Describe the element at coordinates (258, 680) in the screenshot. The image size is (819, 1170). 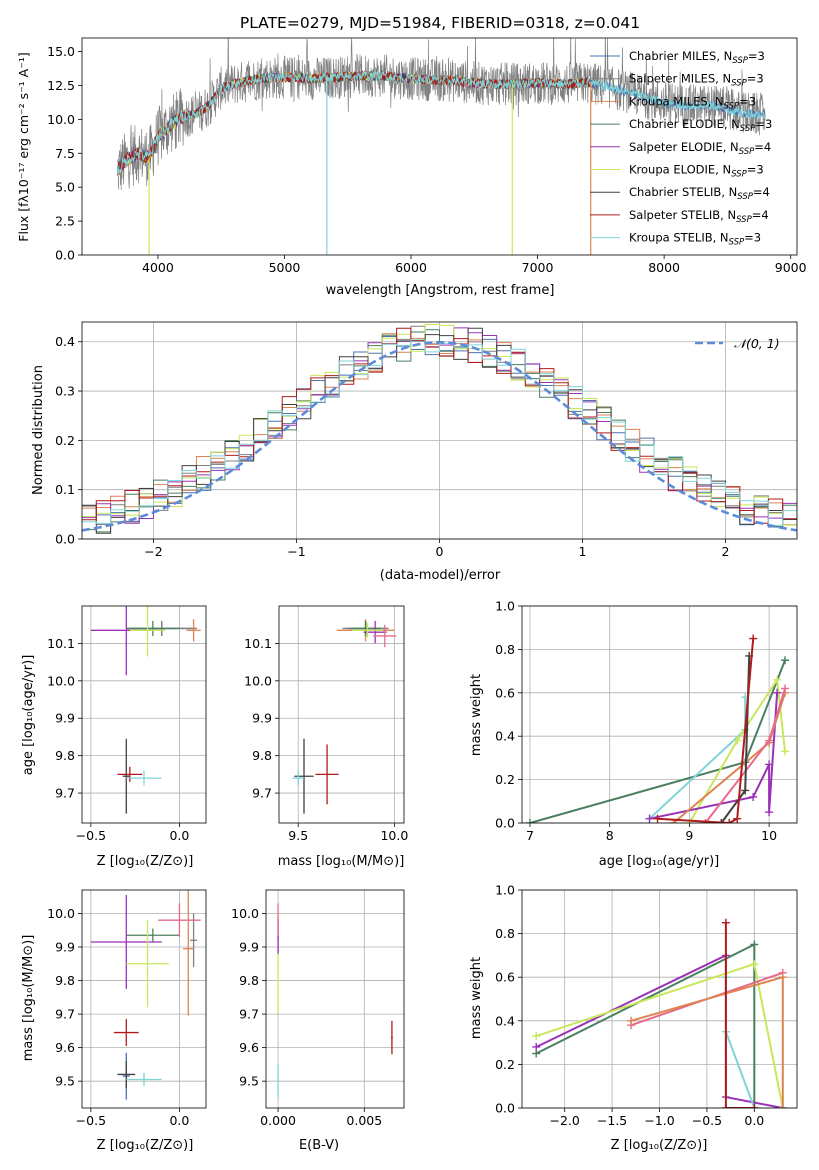
I see `age-vs-mass-y-tick-label: 10.0` at that location.